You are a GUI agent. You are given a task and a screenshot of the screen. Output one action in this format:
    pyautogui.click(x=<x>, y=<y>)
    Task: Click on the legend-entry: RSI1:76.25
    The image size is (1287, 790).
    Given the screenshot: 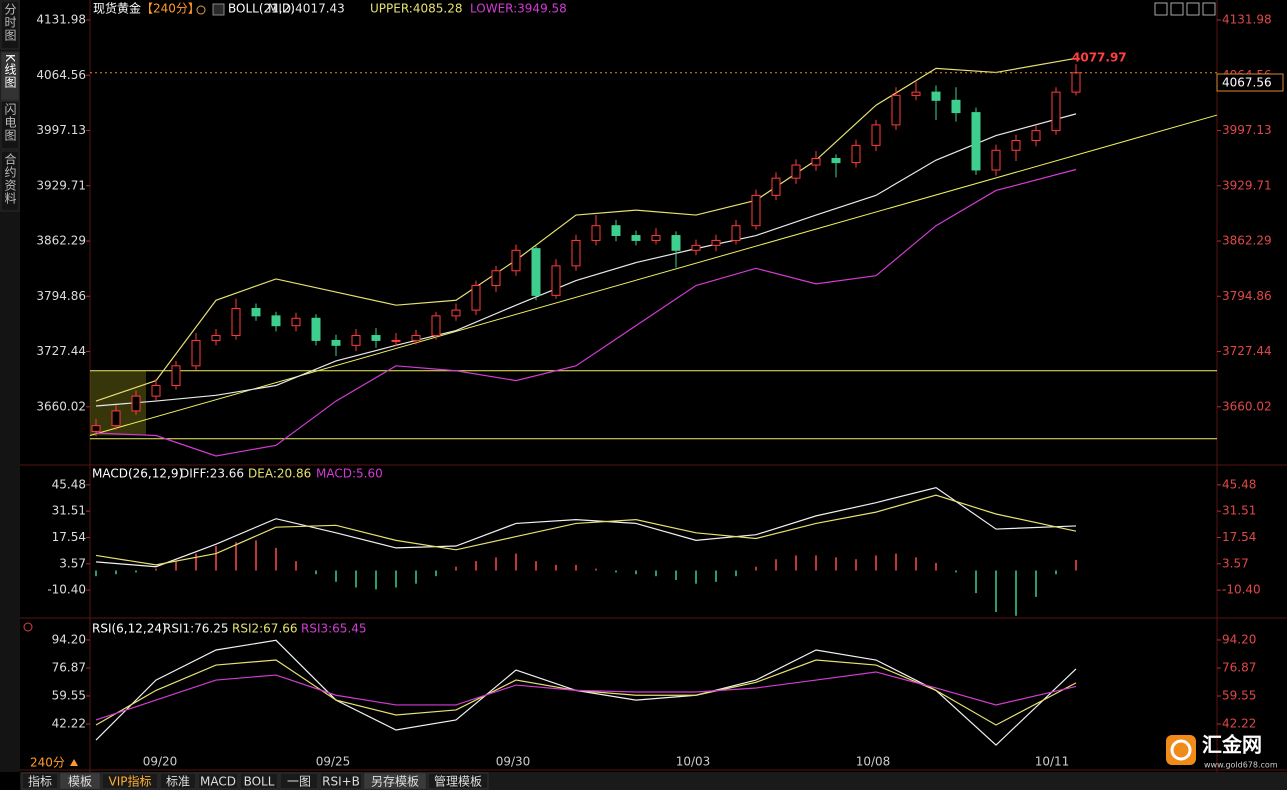 What is the action you would take?
    pyautogui.click(x=196, y=629)
    